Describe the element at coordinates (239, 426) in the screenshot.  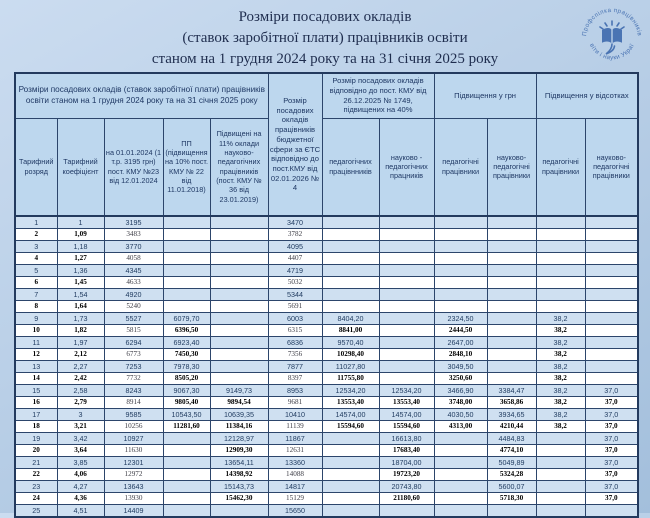
I see `cell: 11384,16` at that location.